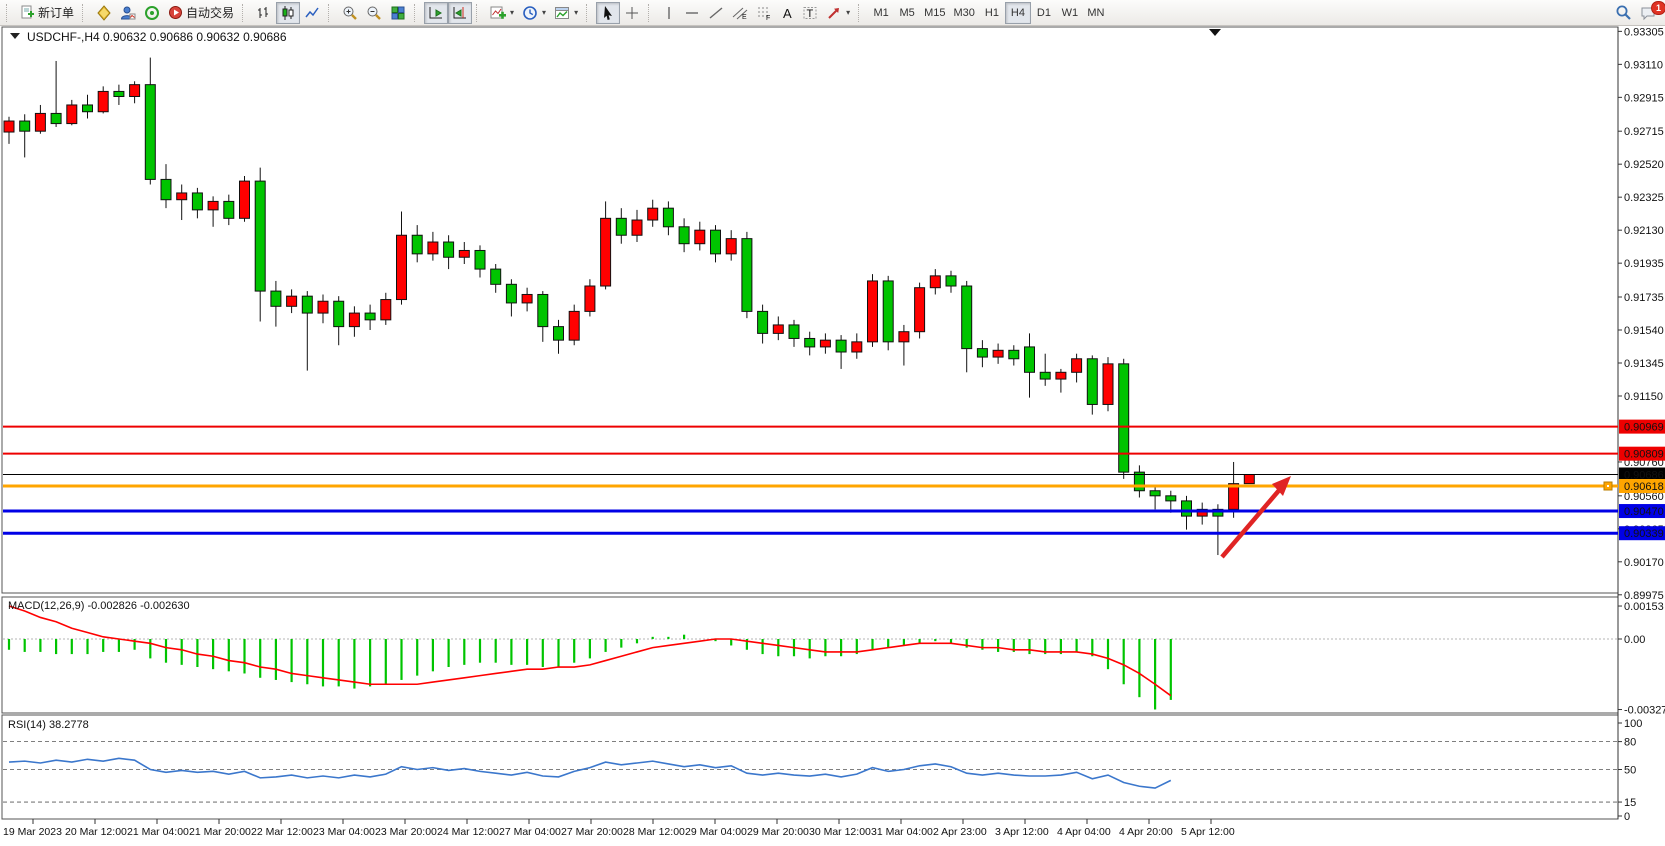 The width and height of the screenshot is (1665, 846). I want to click on timeframe-mn-button: MN, so click(1096, 13).